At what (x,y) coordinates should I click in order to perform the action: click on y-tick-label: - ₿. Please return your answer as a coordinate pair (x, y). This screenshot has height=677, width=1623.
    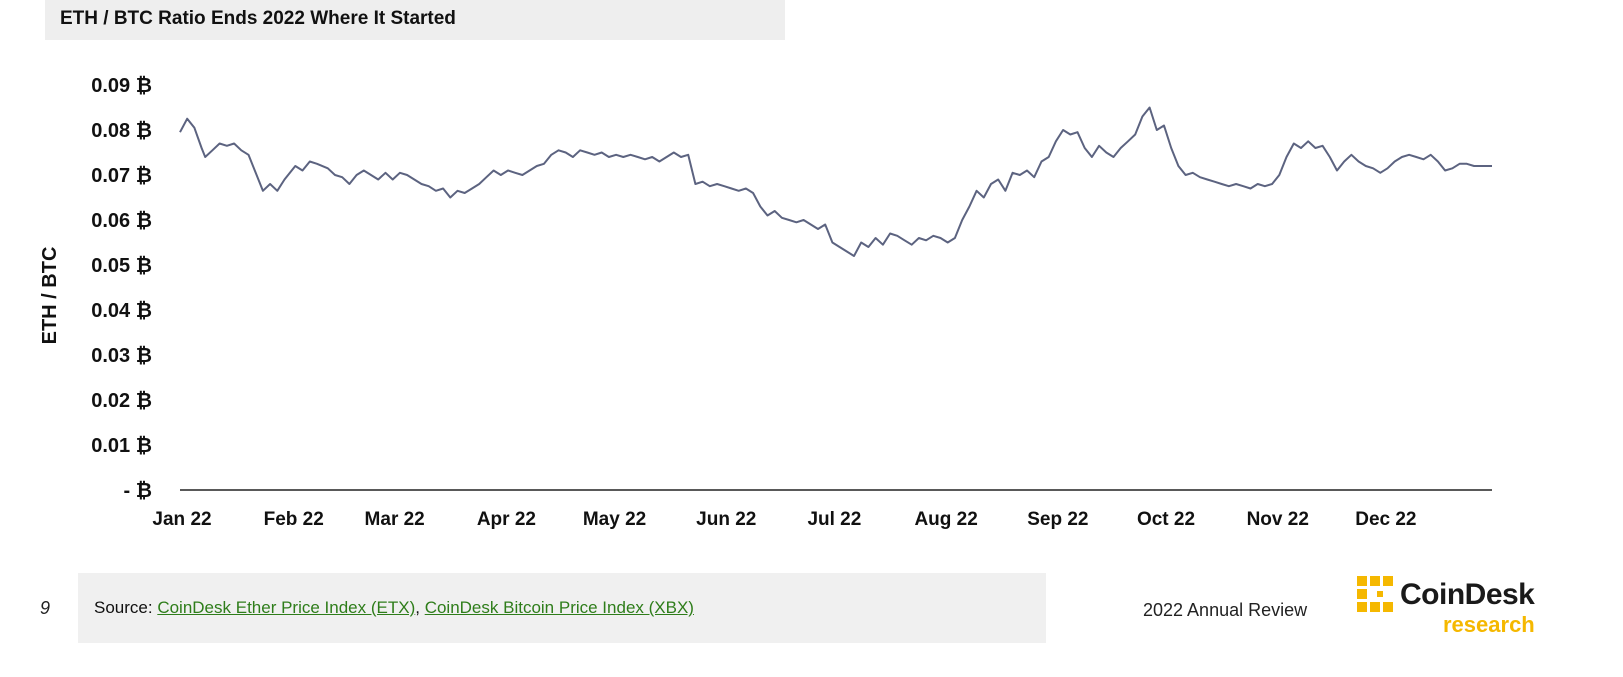
    Looking at the image, I should click on (137, 491).